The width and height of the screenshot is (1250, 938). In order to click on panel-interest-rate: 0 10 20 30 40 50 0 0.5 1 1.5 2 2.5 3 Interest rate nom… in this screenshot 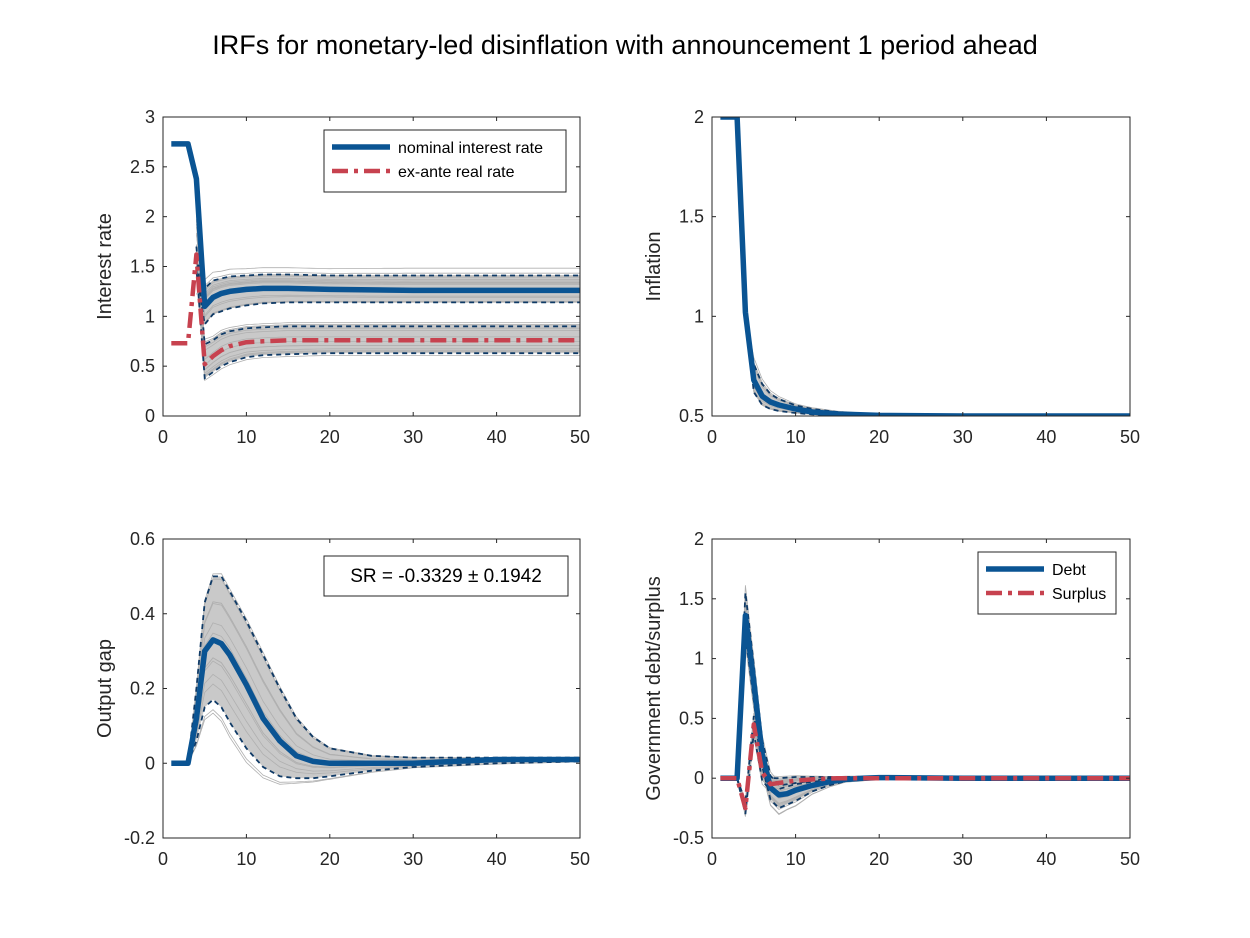, I will do `click(342, 277)`.